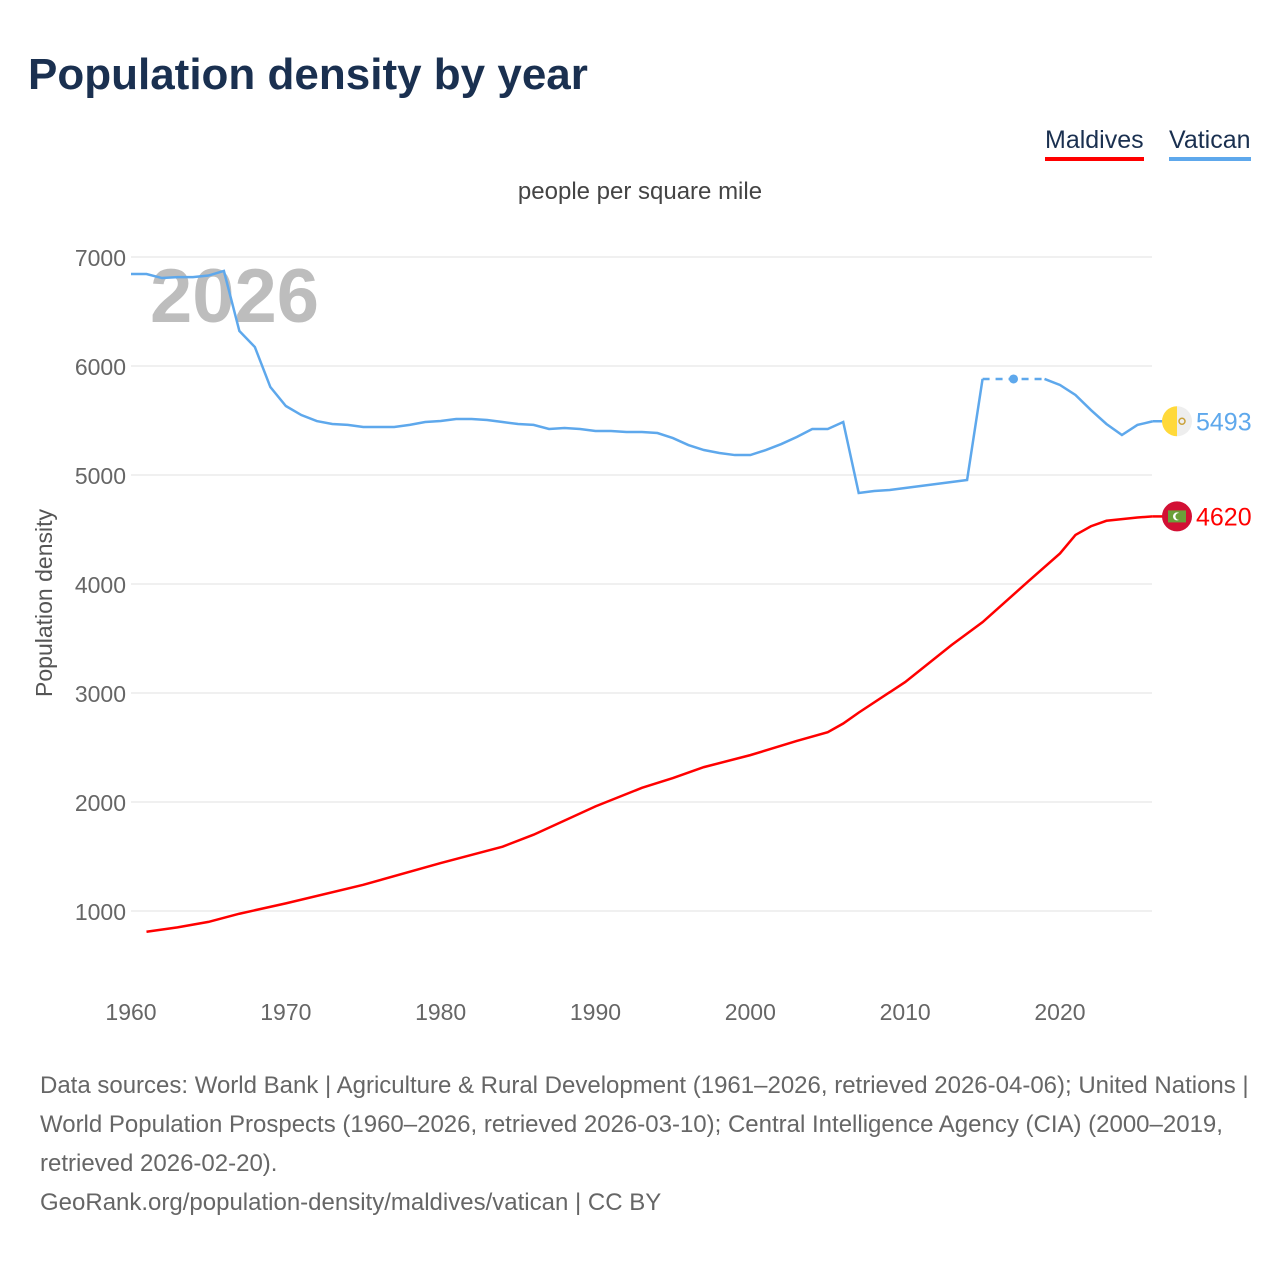 This screenshot has width=1280, height=1280. I want to click on x-tick-label: 1970, so click(285, 1012).